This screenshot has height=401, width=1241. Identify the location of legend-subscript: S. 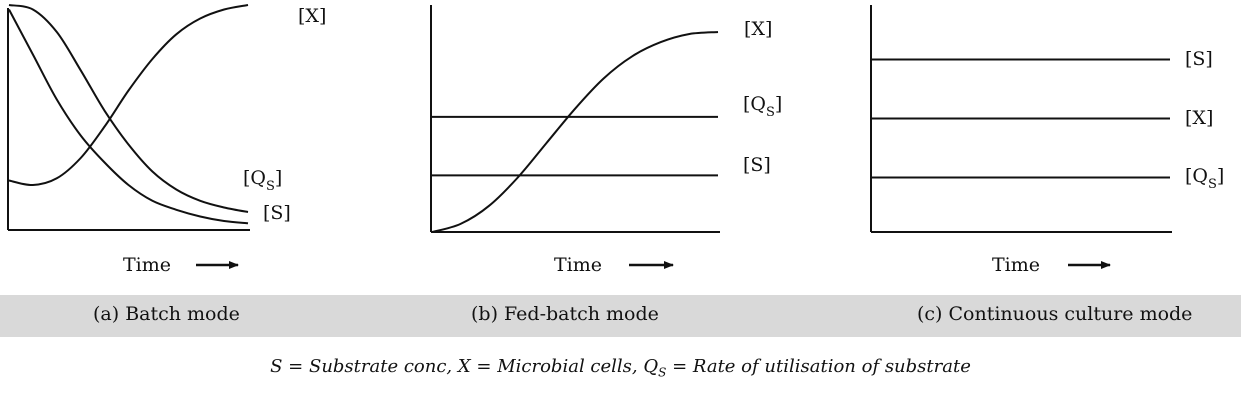
(662, 372).